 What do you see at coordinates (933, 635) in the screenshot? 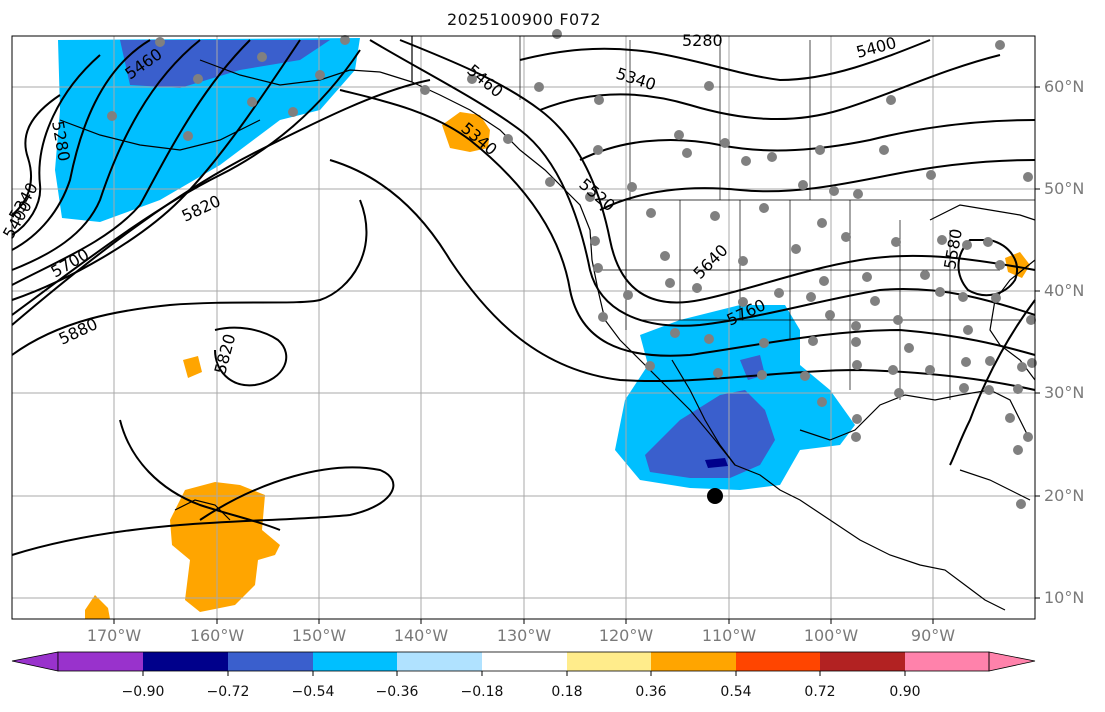
I see `lon-label-90w: 90°W` at bounding box center [933, 635].